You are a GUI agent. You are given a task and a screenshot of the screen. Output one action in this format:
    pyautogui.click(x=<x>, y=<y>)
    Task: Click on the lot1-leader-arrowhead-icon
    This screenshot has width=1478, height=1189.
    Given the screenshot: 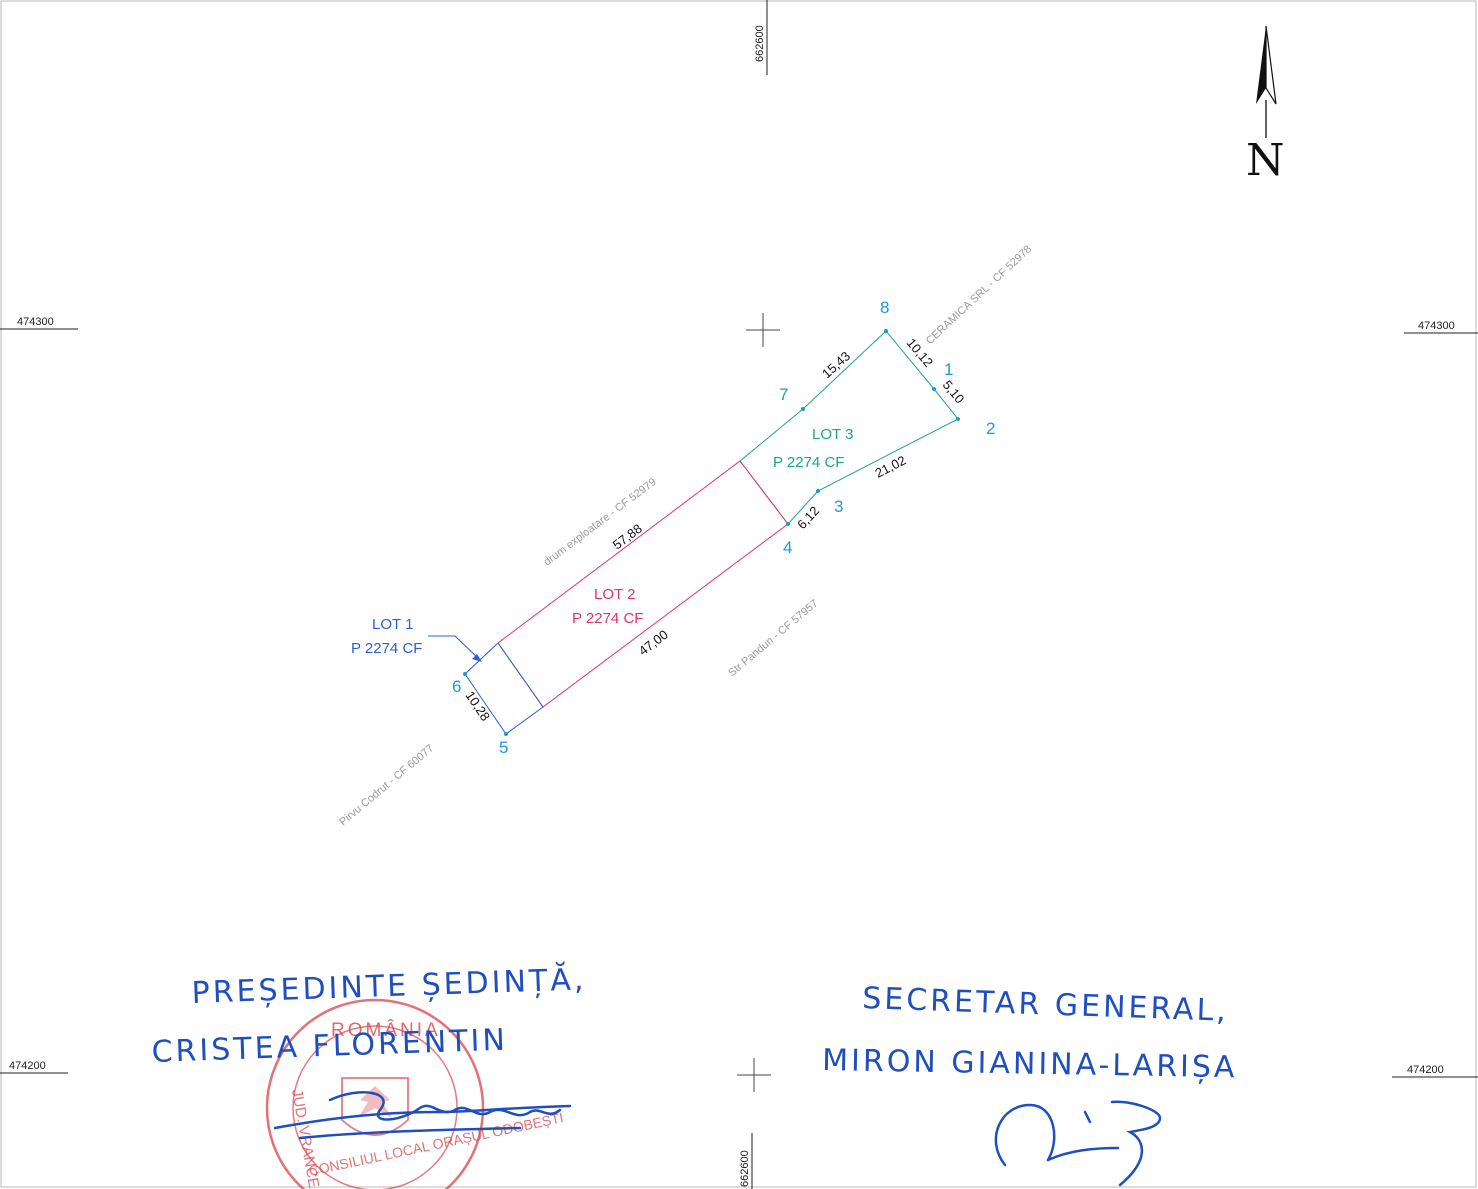 What is the action you would take?
    pyautogui.click(x=477, y=658)
    